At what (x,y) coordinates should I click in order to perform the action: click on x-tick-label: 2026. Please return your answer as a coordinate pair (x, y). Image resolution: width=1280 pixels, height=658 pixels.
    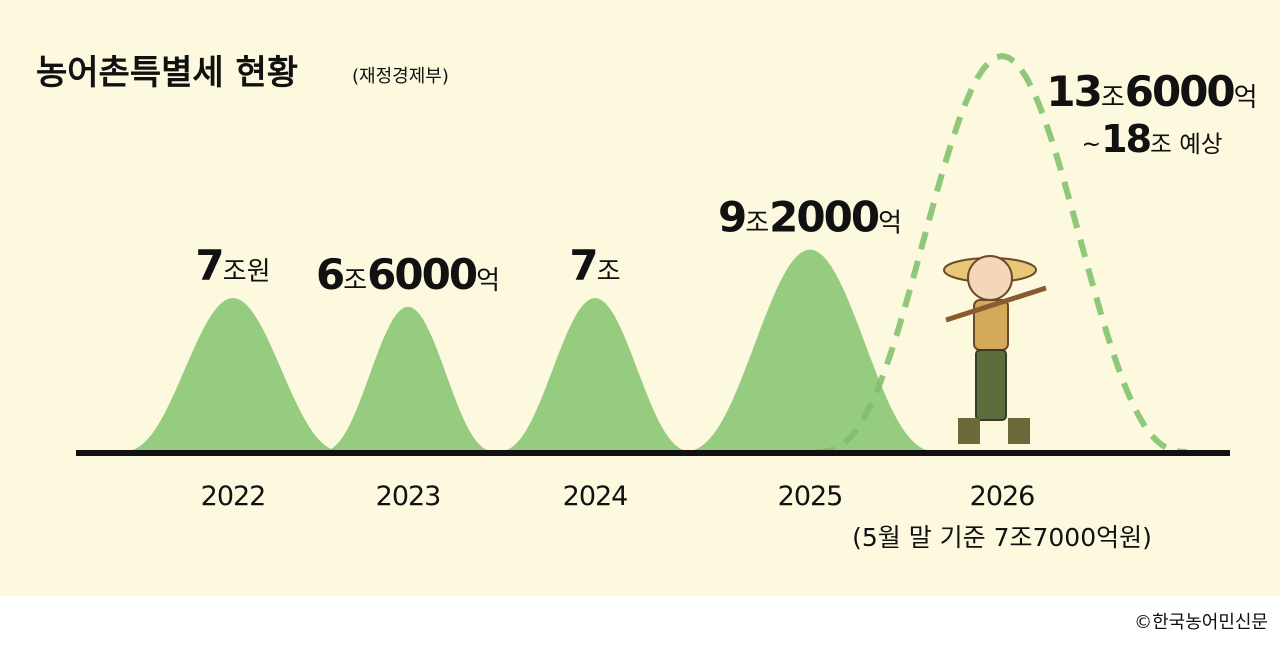
    Looking at the image, I should click on (1002, 496).